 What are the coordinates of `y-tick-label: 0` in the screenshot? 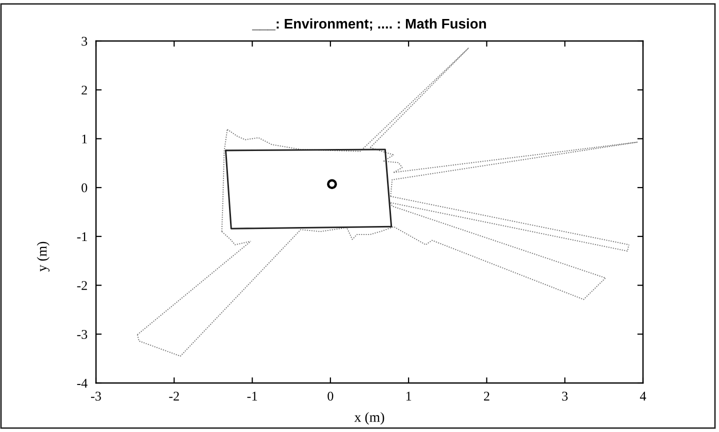 It's located at (85, 187).